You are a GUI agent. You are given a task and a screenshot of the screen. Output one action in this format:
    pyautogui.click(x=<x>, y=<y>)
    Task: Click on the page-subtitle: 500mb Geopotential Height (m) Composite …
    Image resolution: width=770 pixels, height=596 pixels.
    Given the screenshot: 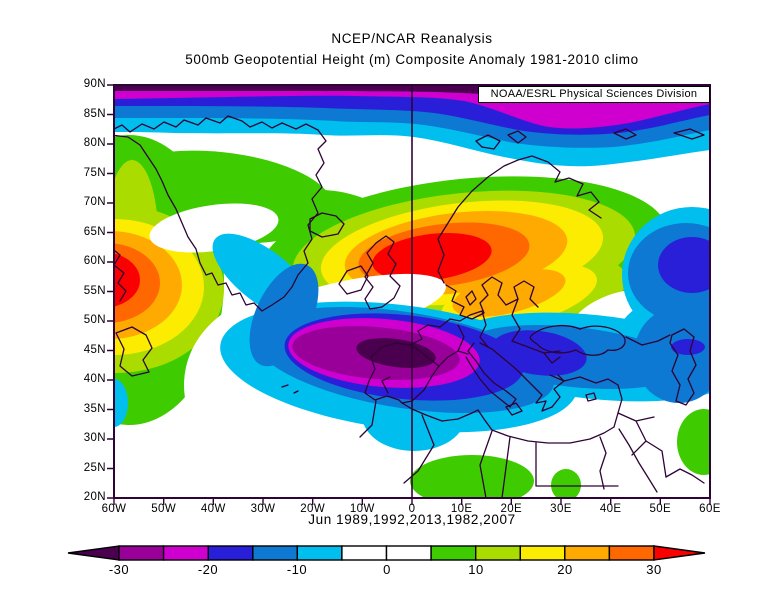 What is the action you would take?
    pyautogui.click(x=412, y=59)
    